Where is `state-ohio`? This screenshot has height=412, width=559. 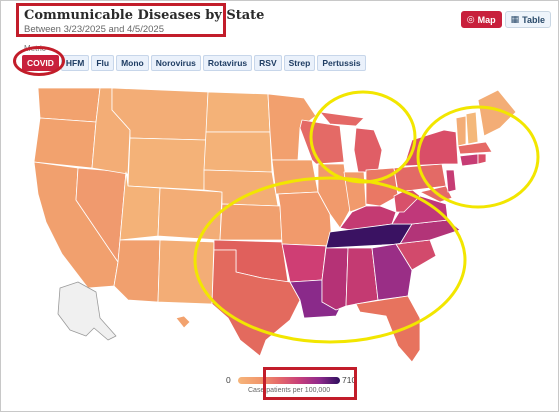 state-ohio is located at coordinates (382, 187).